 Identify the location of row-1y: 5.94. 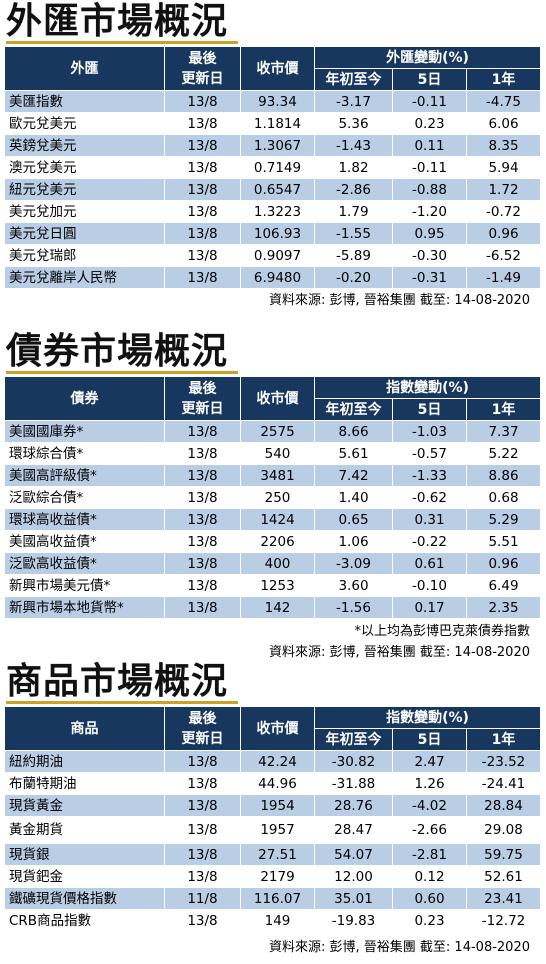
(503, 167).